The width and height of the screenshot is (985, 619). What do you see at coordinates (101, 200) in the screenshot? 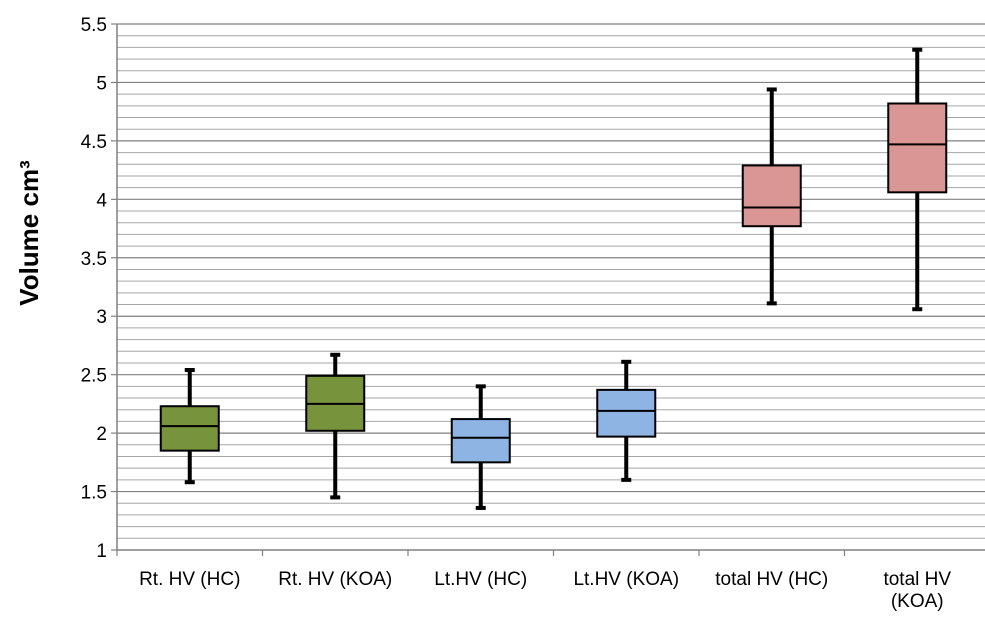
I see `y-tick-label: 4` at bounding box center [101, 200].